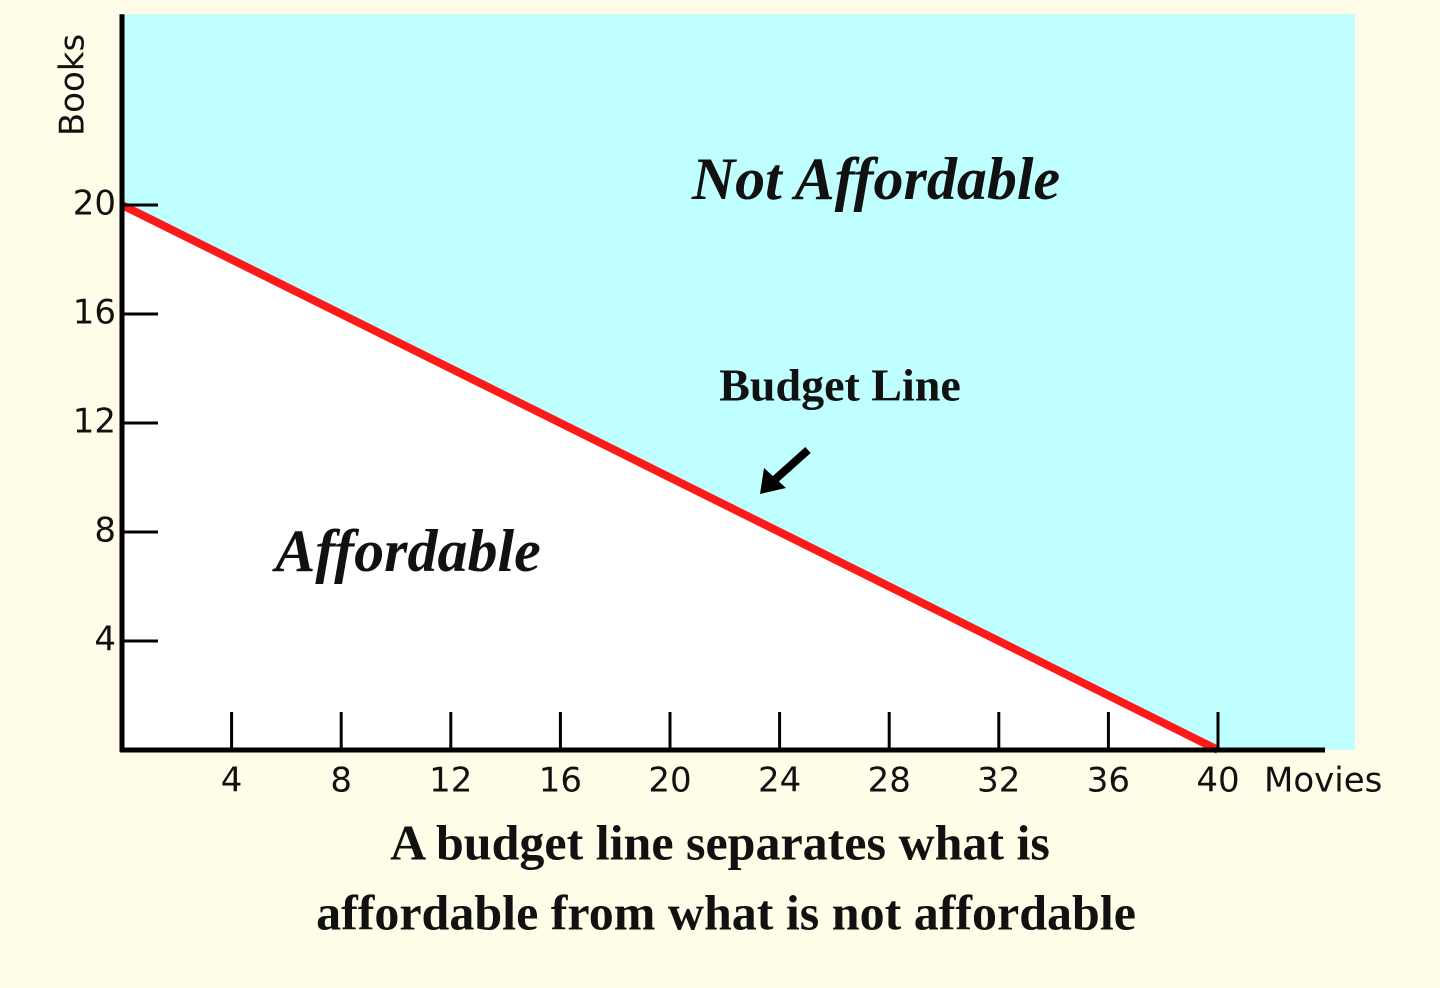  What do you see at coordinates (1217, 781) in the screenshot?
I see `x-tick-label: 40` at bounding box center [1217, 781].